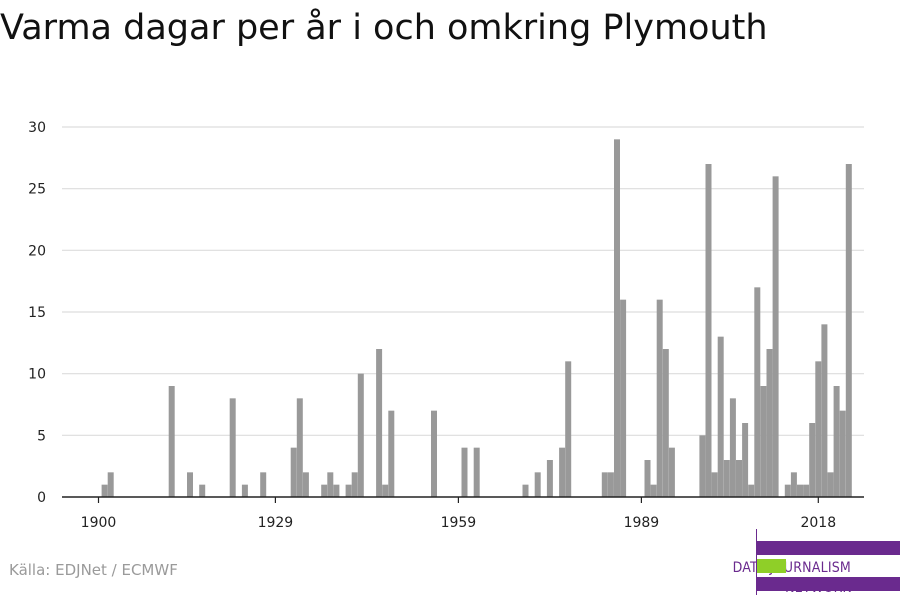 The image size is (900, 600). Describe the element at coordinates (771, 566) in the screenshot. I see `logo-bar-middle` at that location.